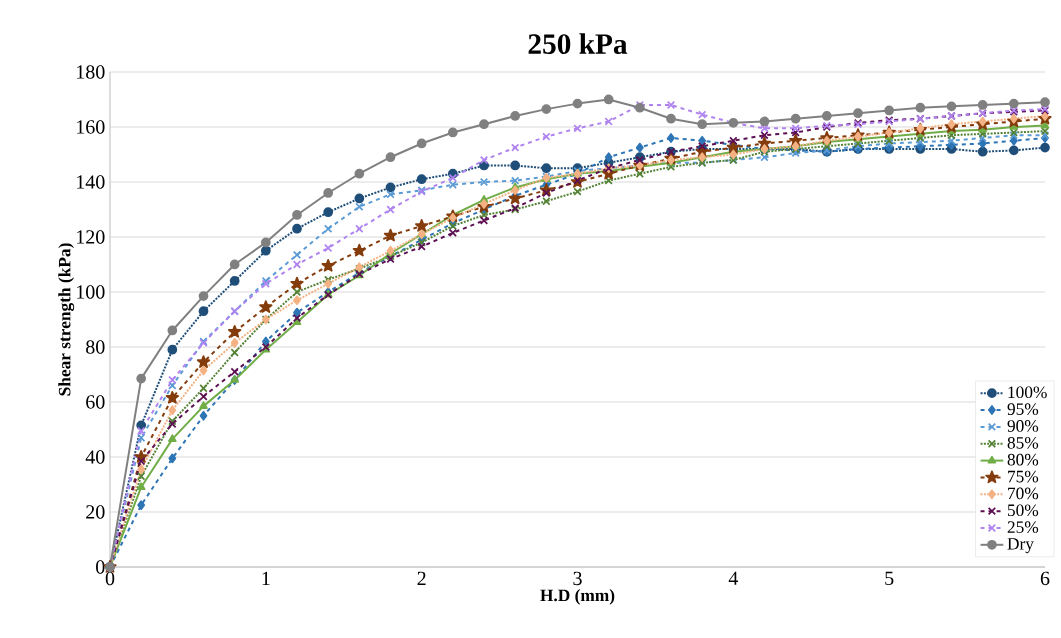 The height and width of the screenshot is (638, 1061). I want to click on y-axis-title: Shear strength (kPa), so click(66, 319).